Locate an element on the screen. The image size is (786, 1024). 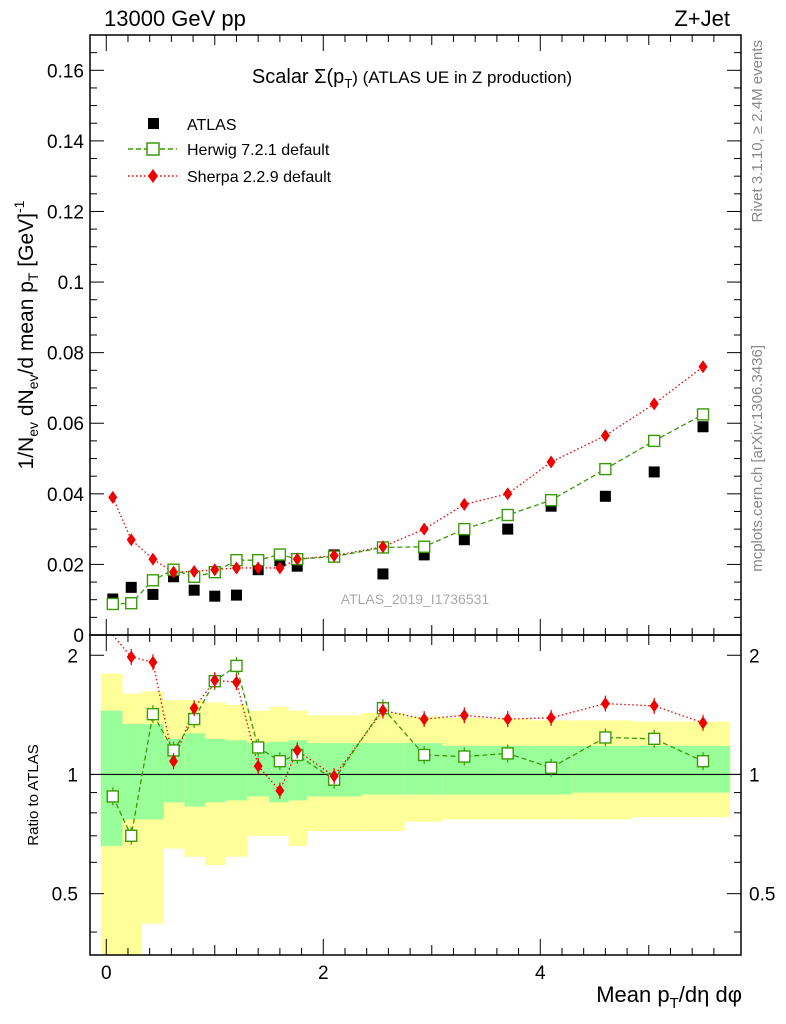
legend-herwig-marker is located at coordinates (153, 149).